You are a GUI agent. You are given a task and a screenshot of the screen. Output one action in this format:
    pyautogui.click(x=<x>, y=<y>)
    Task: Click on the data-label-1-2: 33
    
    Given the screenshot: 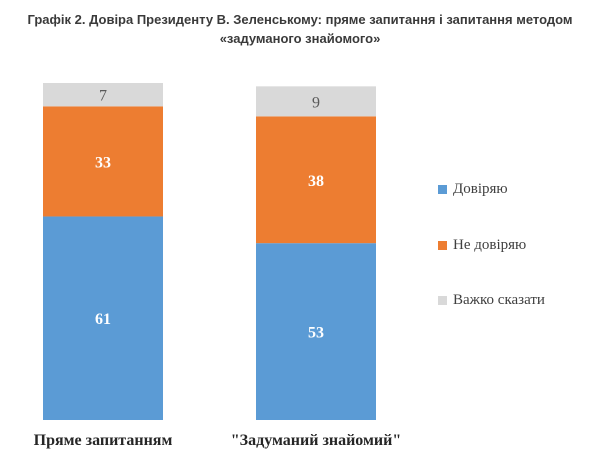 What is the action you would take?
    pyautogui.click(x=103, y=162)
    